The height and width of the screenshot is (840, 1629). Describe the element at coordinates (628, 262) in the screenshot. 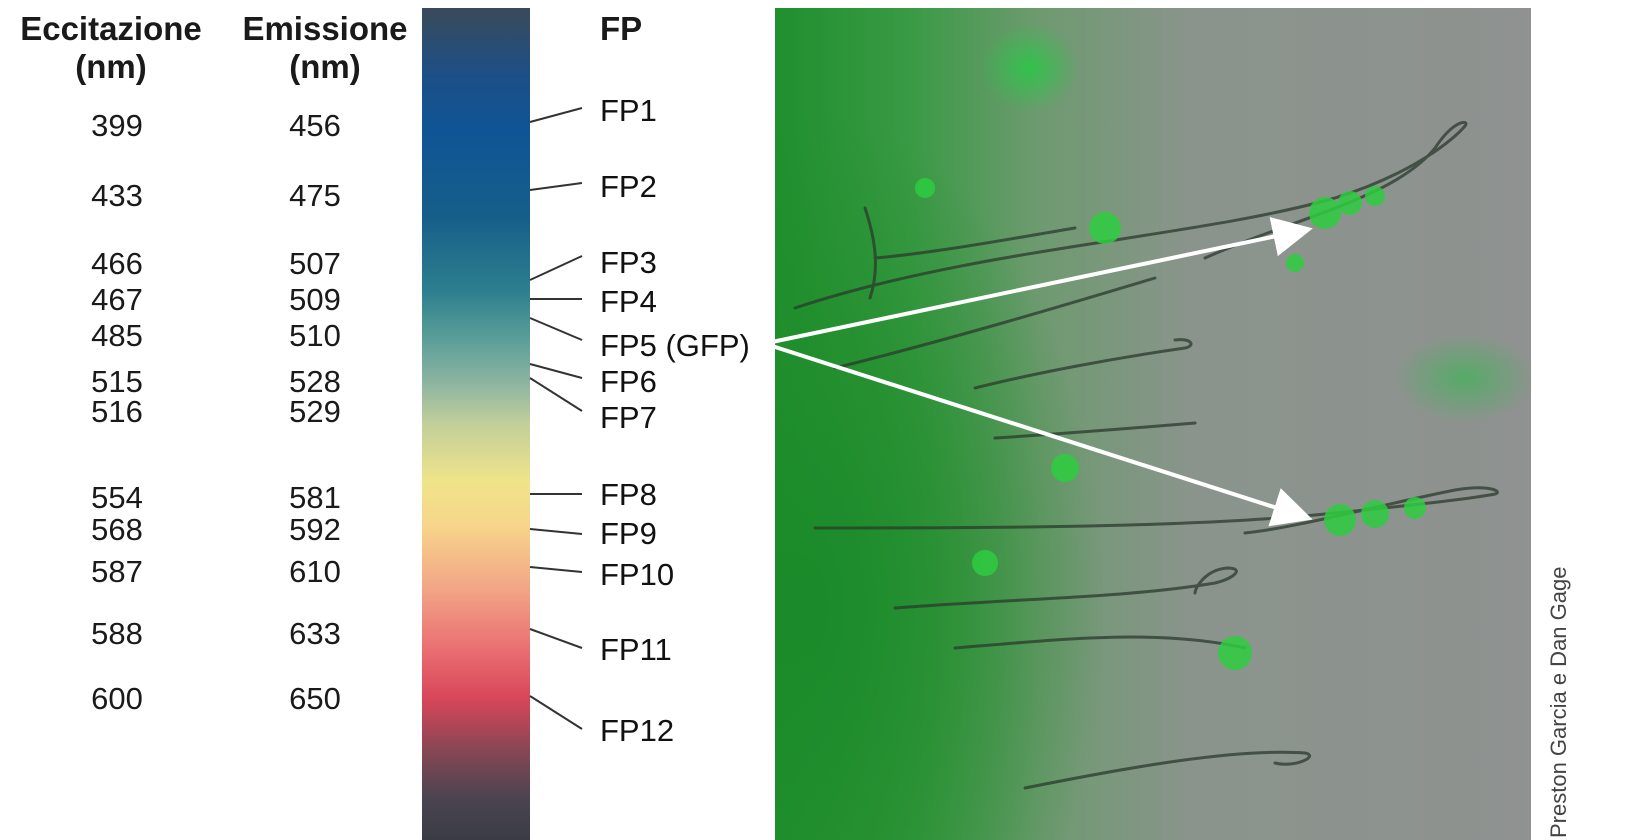

I see `fp-label: FP3` at that location.